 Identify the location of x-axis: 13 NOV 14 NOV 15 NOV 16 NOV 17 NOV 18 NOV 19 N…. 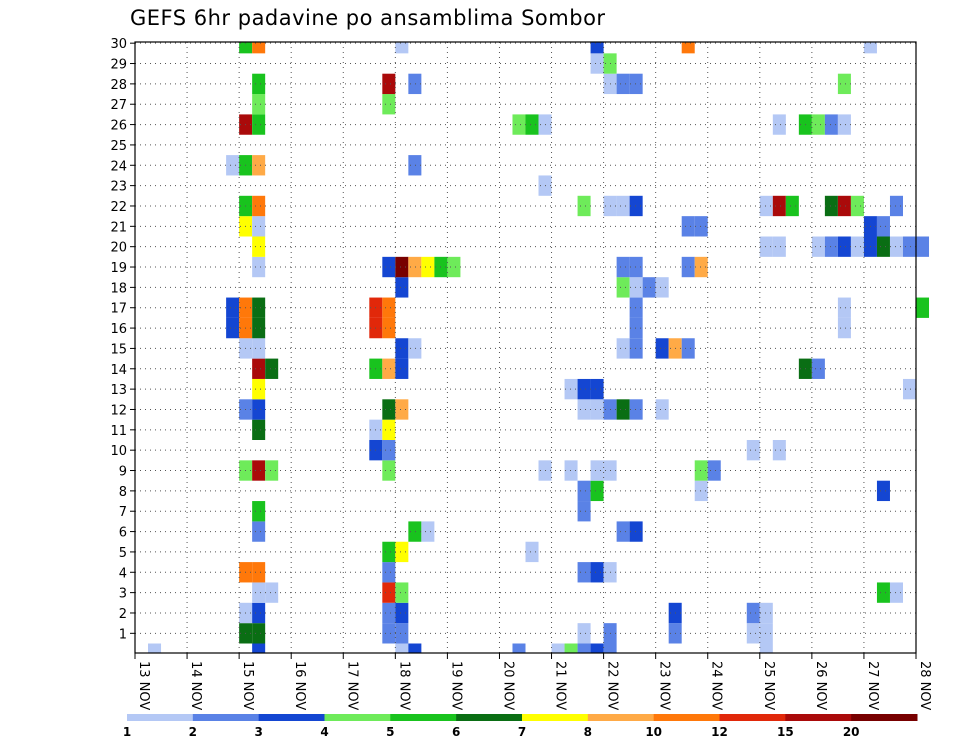
(533, 681).